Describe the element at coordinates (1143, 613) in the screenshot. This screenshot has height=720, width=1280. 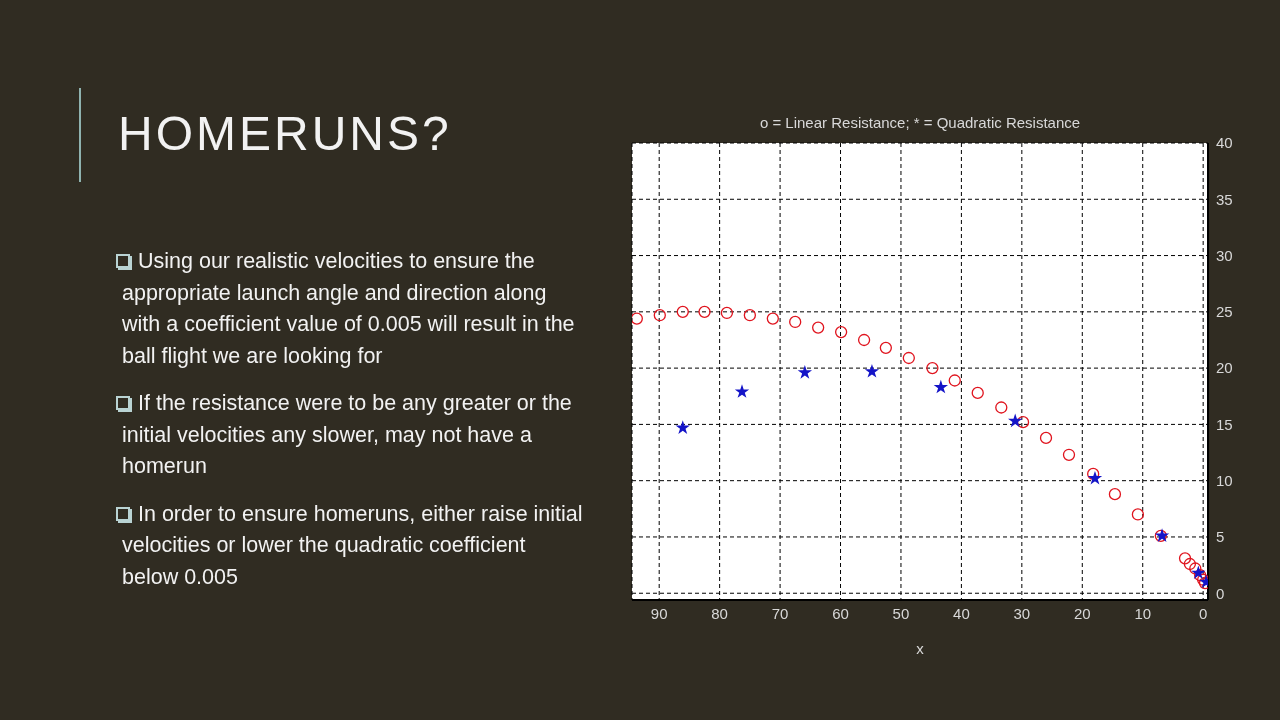
I see `x-tick-label: 10` at that location.